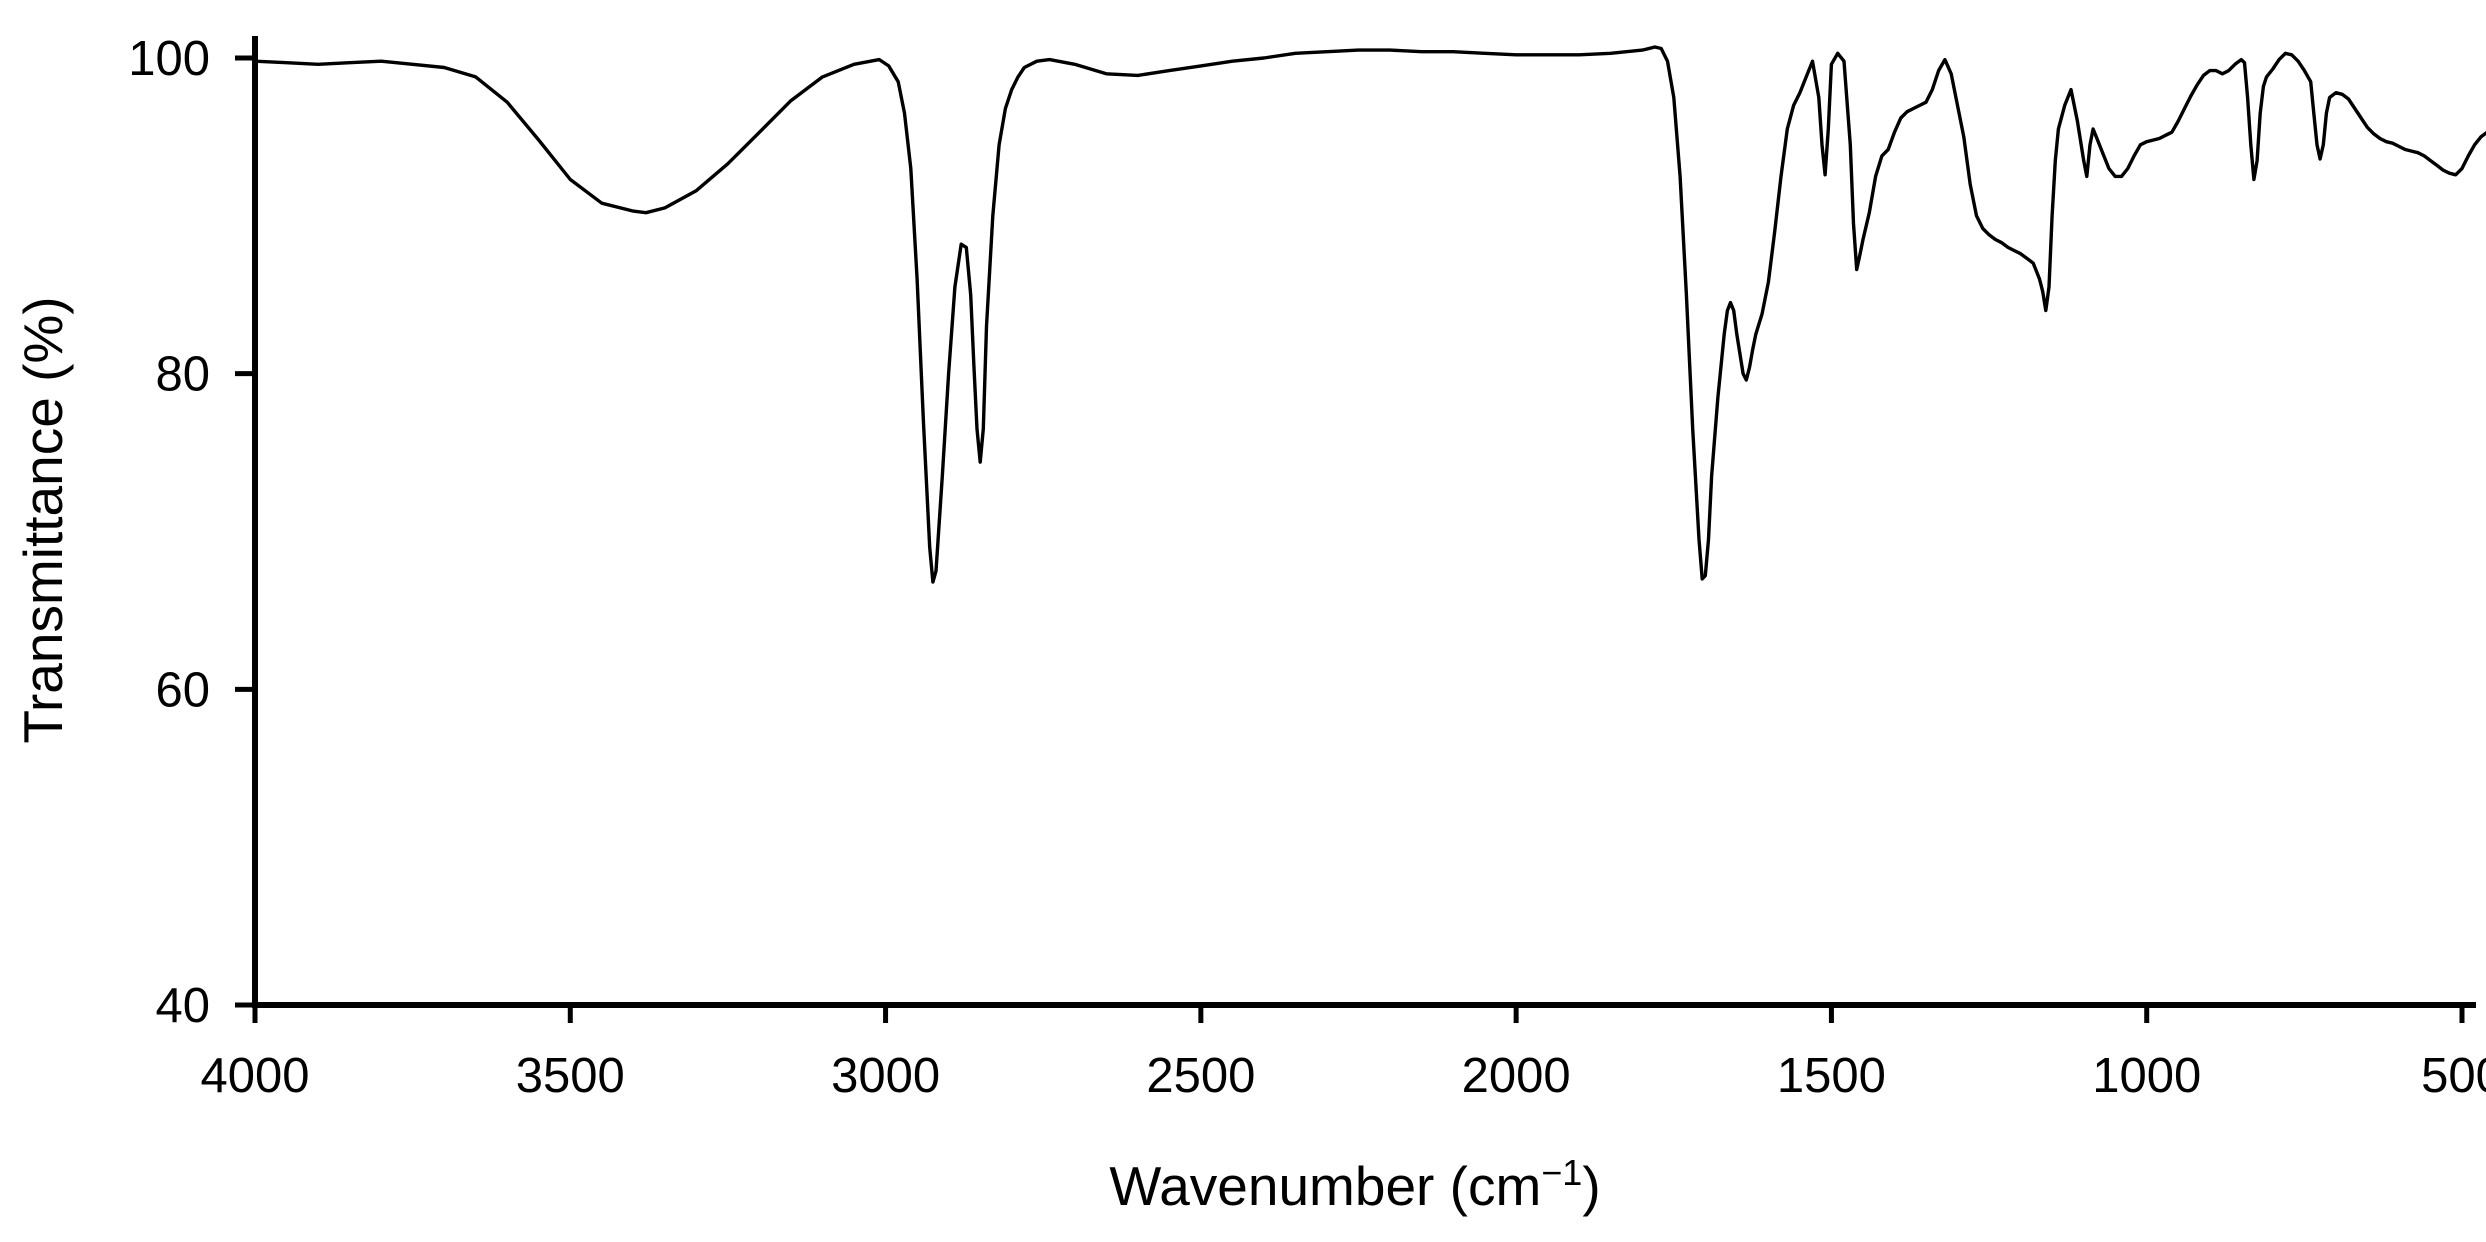 The width and height of the screenshot is (2486, 1242). What do you see at coordinates (1200, 1076) in the screenshot?
I see `x-tick-label: 2500` at bounding box center [1200, 1076].